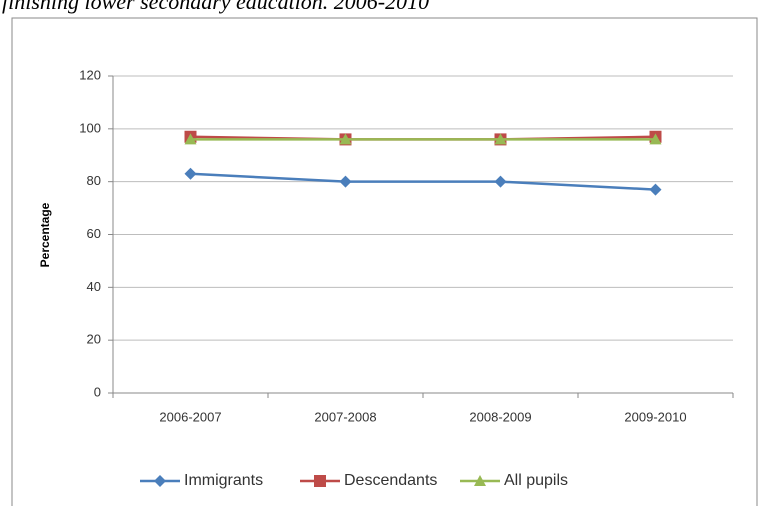  Describe the element at coordinates (94, 180) in the screenshot. I see `y-tick-label: 80` at that location.